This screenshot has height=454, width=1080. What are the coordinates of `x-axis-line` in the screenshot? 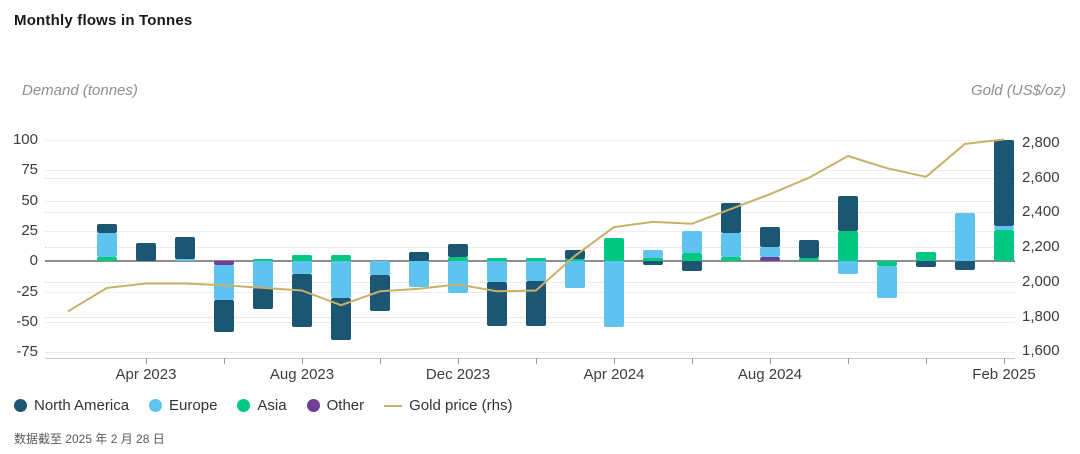 It's located at (530, 358).